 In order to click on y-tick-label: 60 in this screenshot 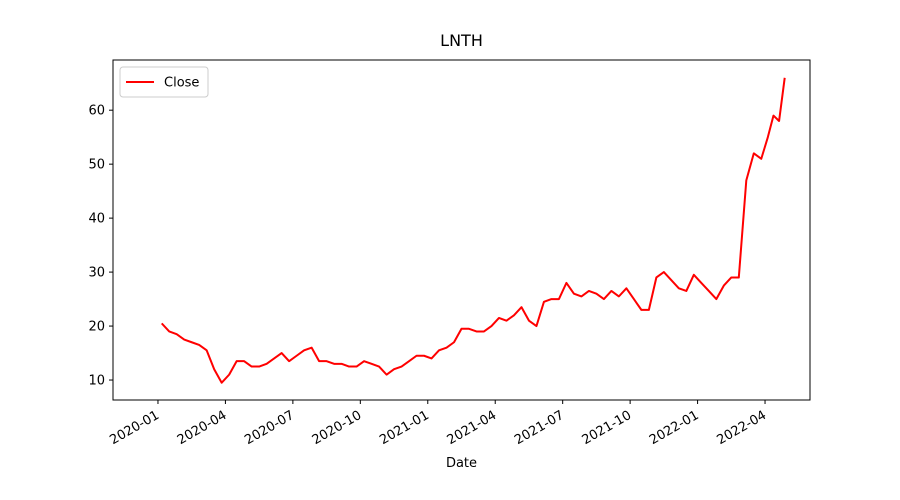, I will do `click(96, 111)`.